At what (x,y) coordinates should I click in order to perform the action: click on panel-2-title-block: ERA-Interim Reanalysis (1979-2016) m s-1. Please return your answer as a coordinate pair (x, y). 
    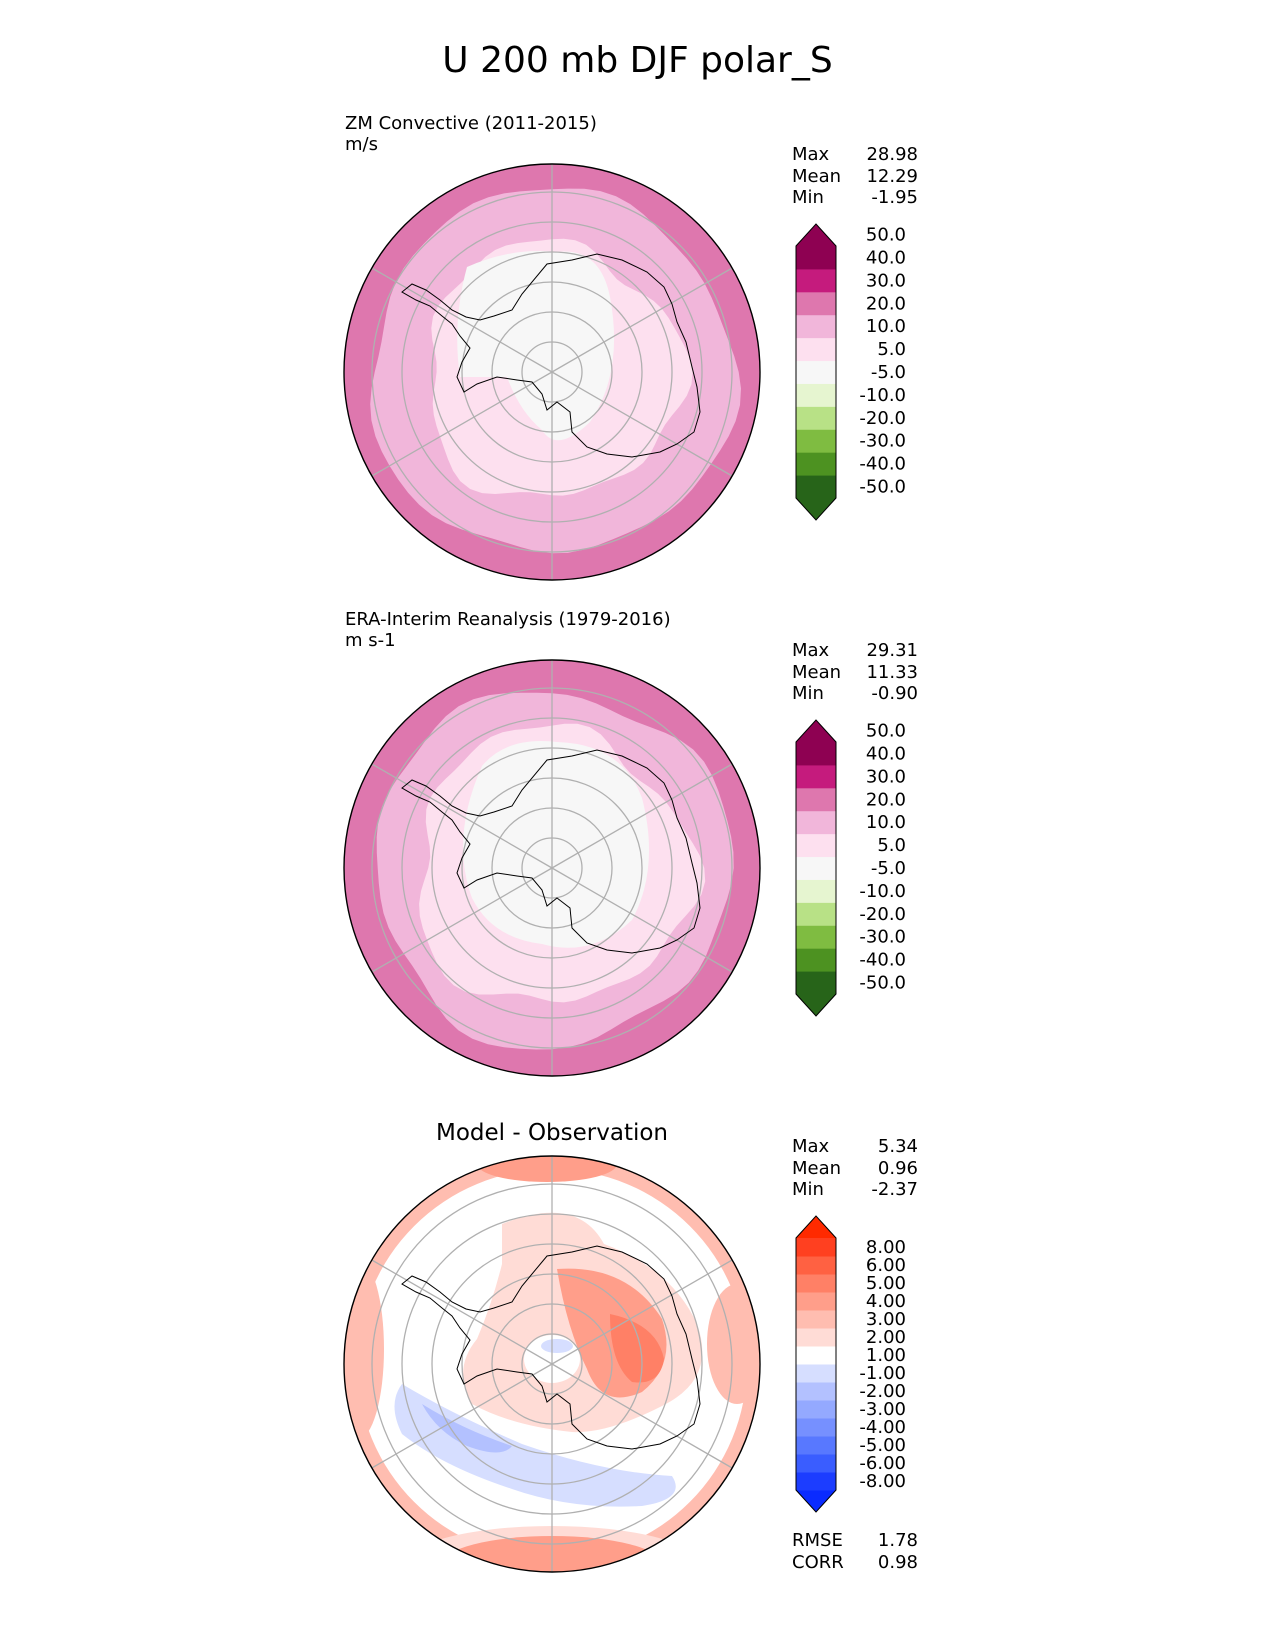
    Looking at the image, I should click on (508, 630).